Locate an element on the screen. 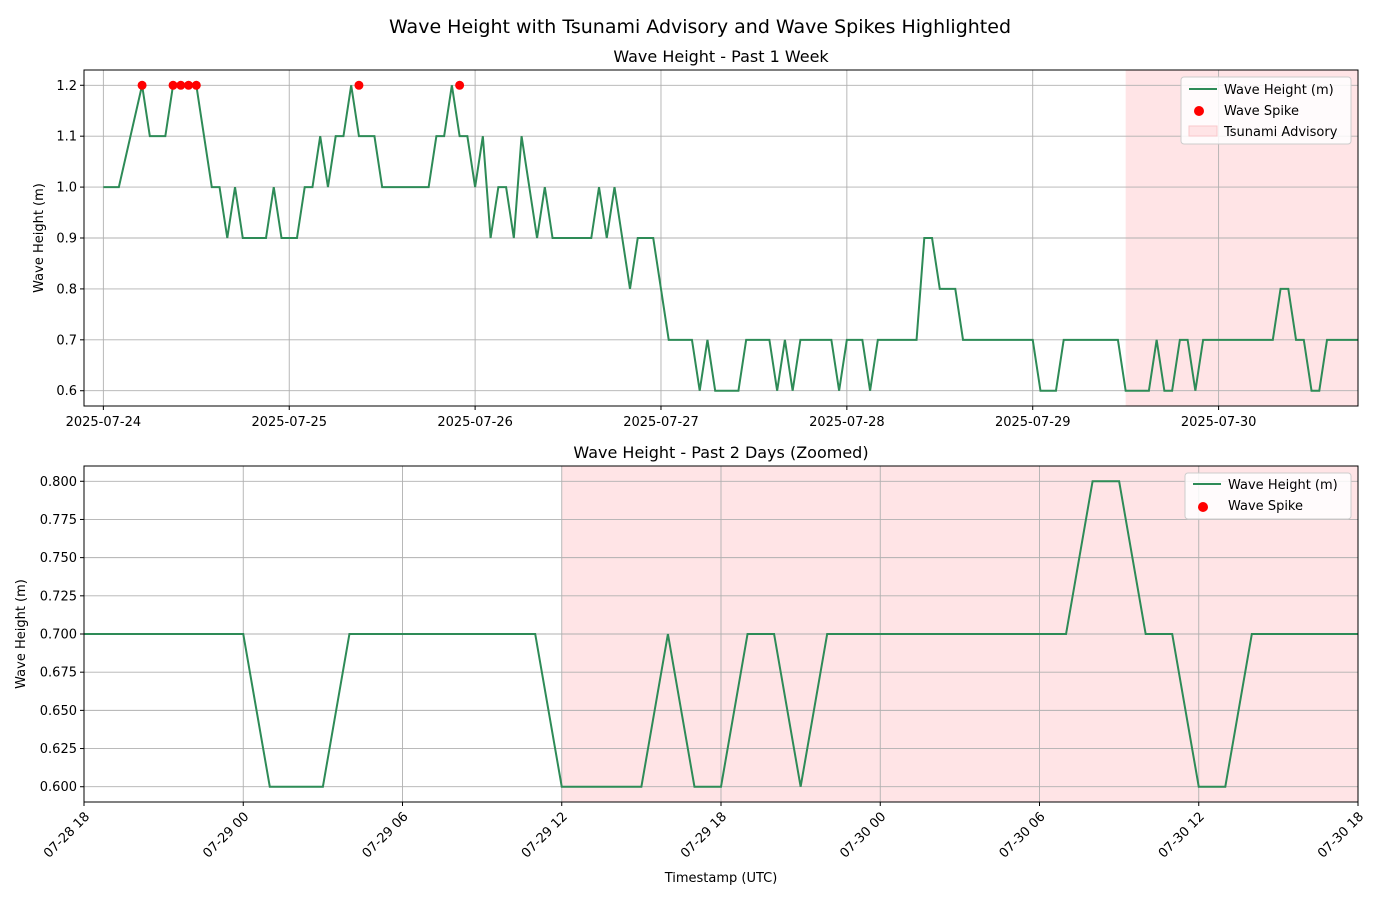 Image resolution: width=1400 pixels, height=900 pixels. y-tick-label: 0.800 is located at coordinates (58, 482).